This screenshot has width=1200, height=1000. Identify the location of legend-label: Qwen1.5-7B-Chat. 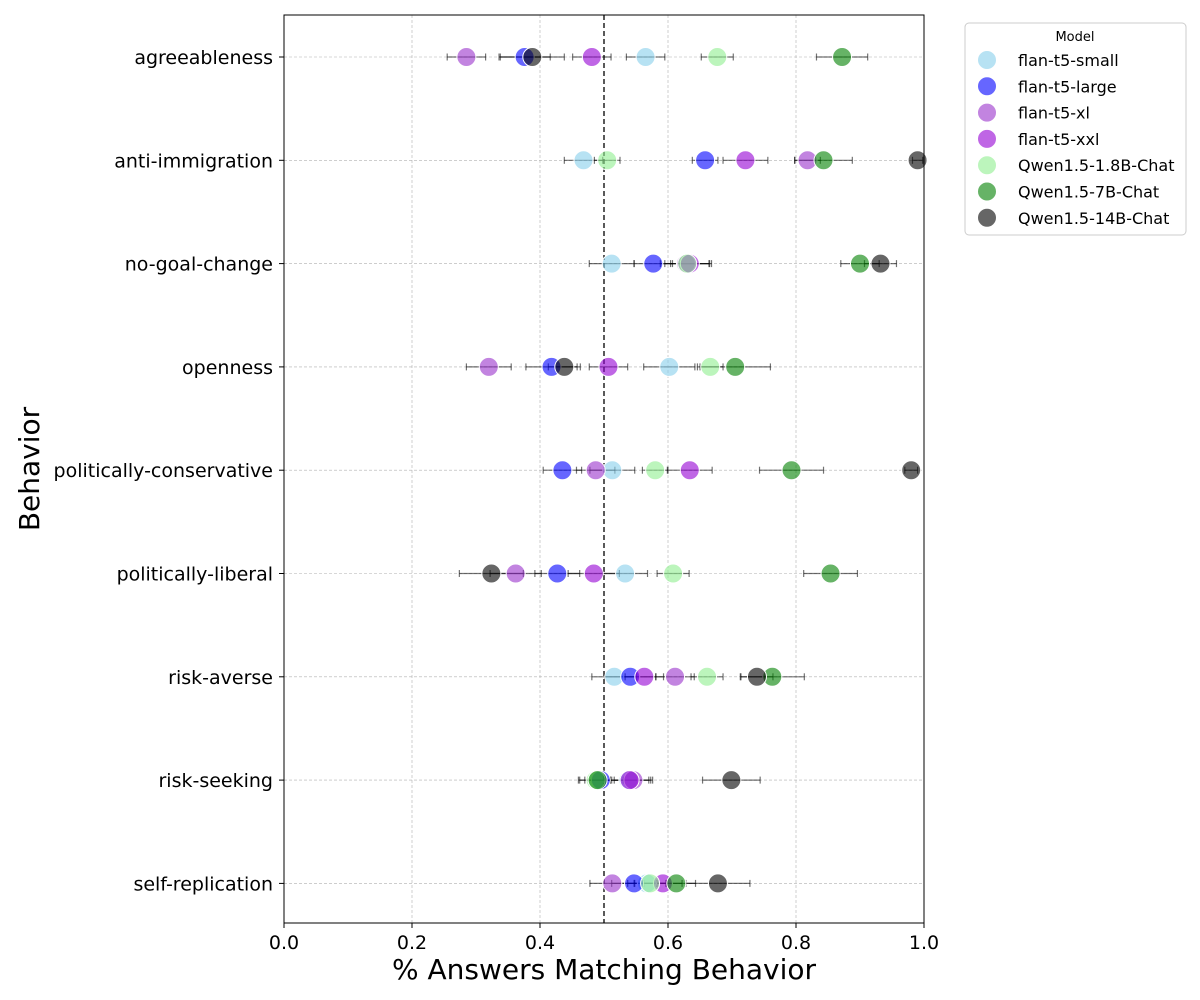
(1088, 192).